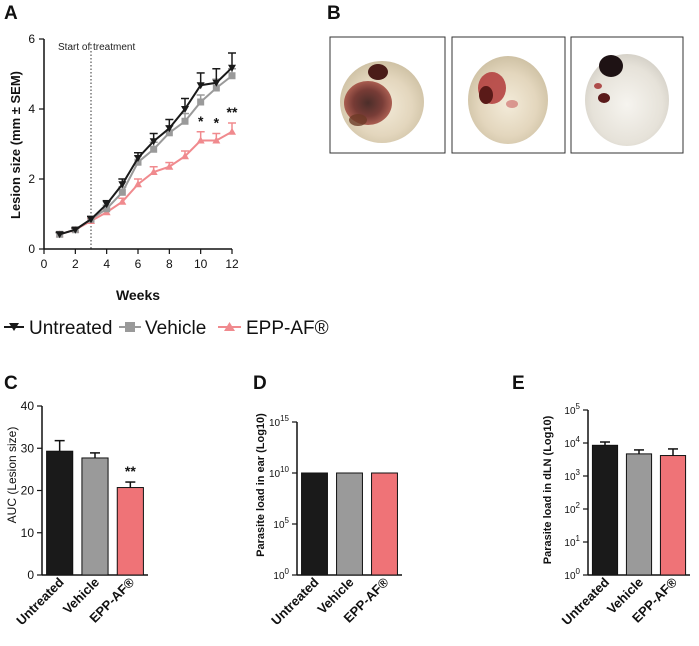 The width and height of the screenshot is (699, 646). I want to click on tick-exponent: 3, so click(578, 472).